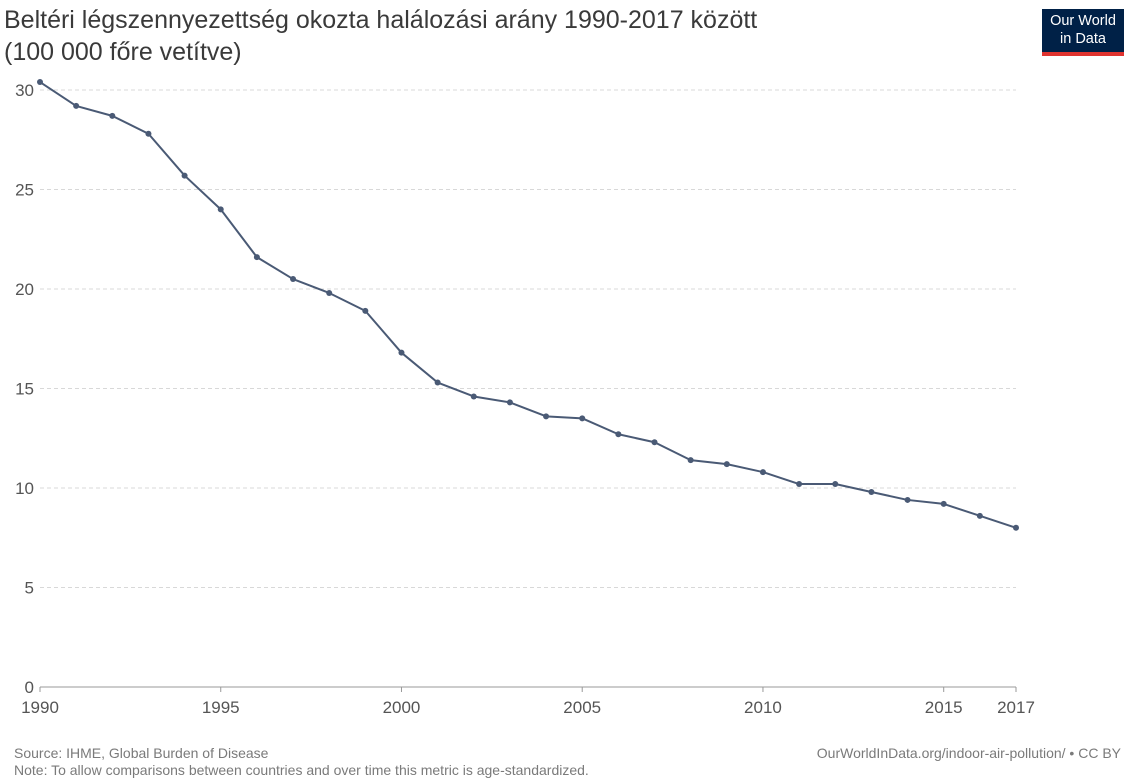 This screenshot has width=1125, height=781. Describe the element at coordinates (40, 707) in the screenshot. I see `x-tick-label: 1990` at that location.